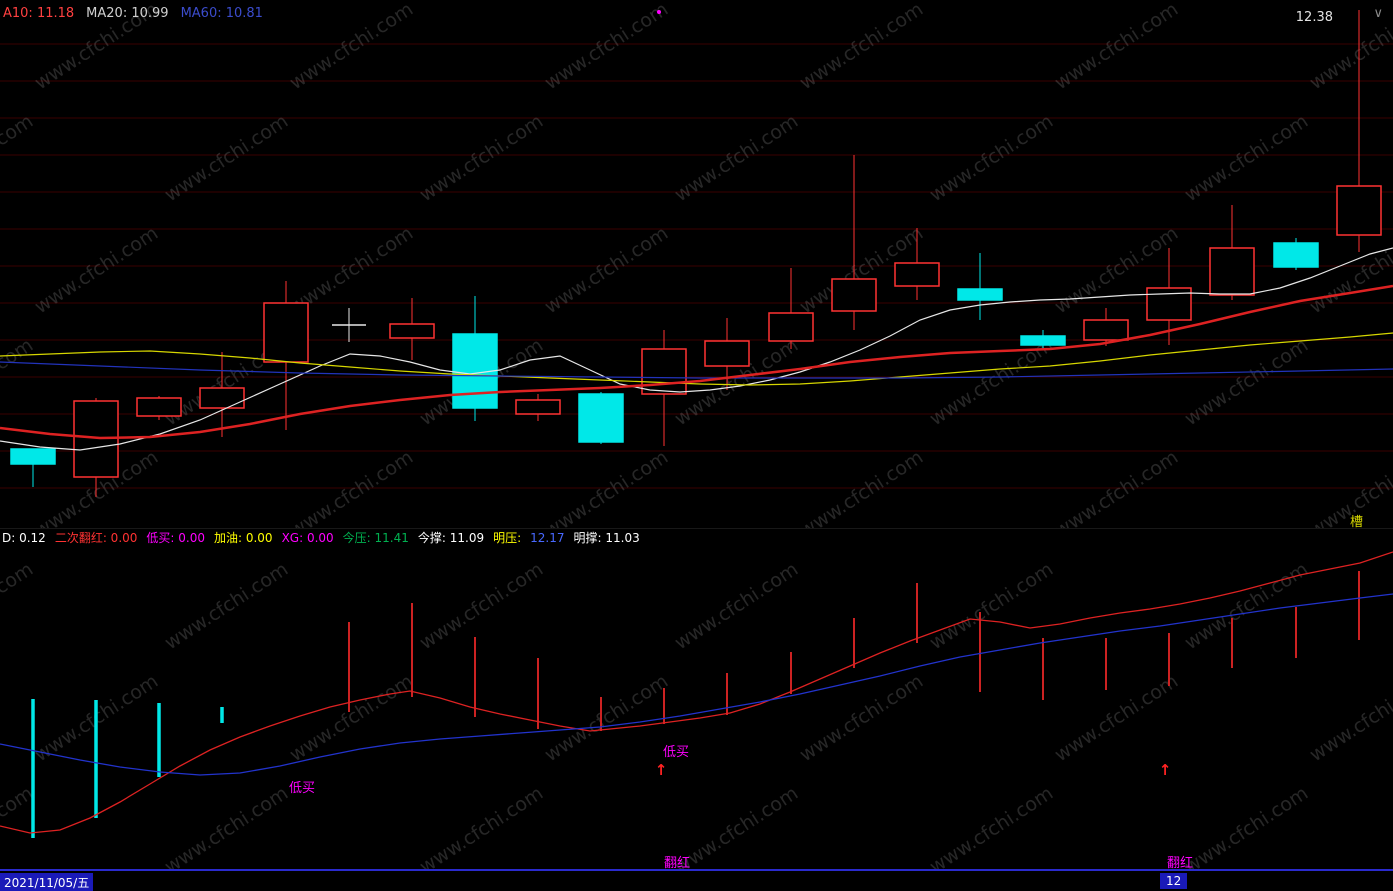  What do you see at coordinates (39, 13) in the screenshot?
I see `ma-label: A10: 11.18` at bounding box center [39, 13].